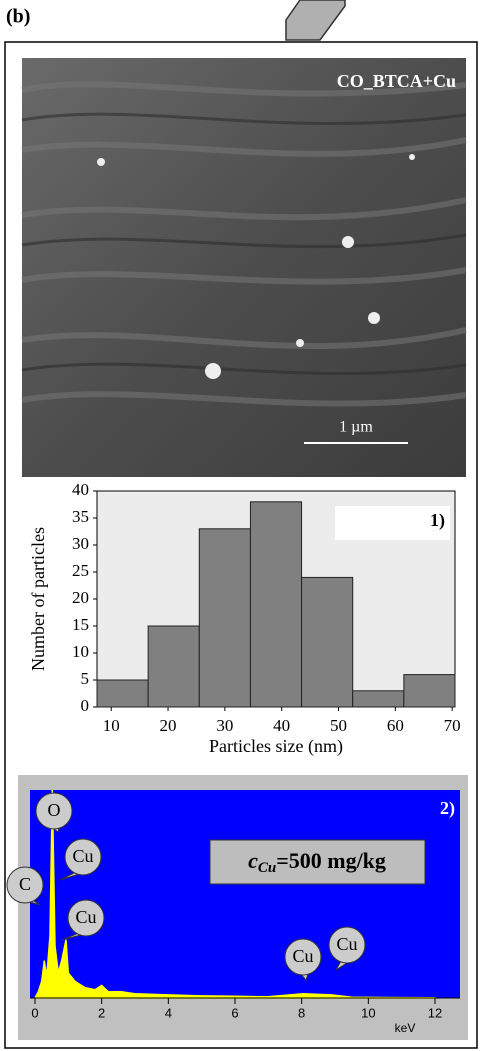 This screenshot has width=482, height=1051. I want to click on peak-label: C, so click(25, 884).